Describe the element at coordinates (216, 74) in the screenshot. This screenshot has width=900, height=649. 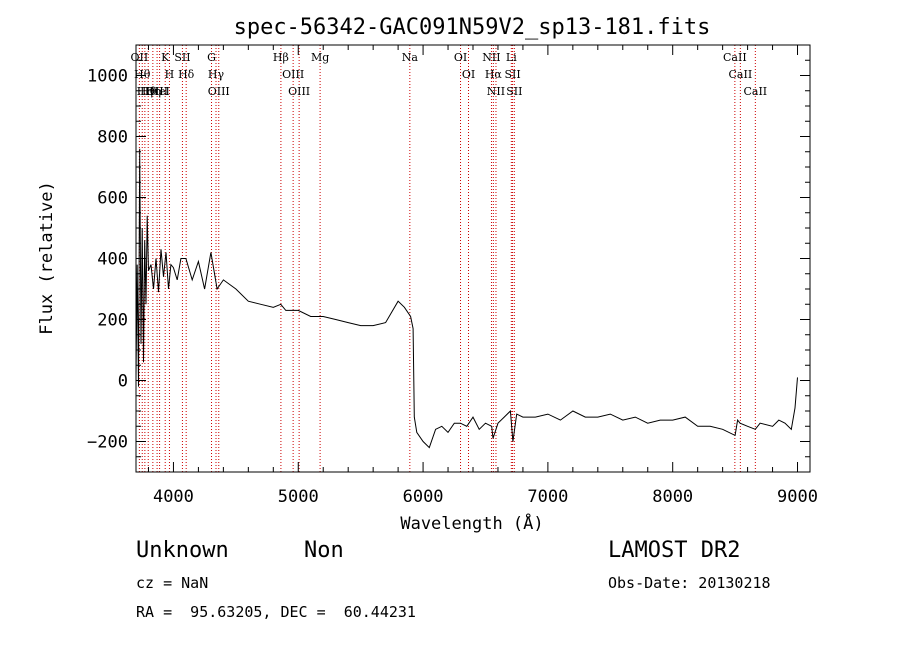
I see `line-label: Hγ` at that location.